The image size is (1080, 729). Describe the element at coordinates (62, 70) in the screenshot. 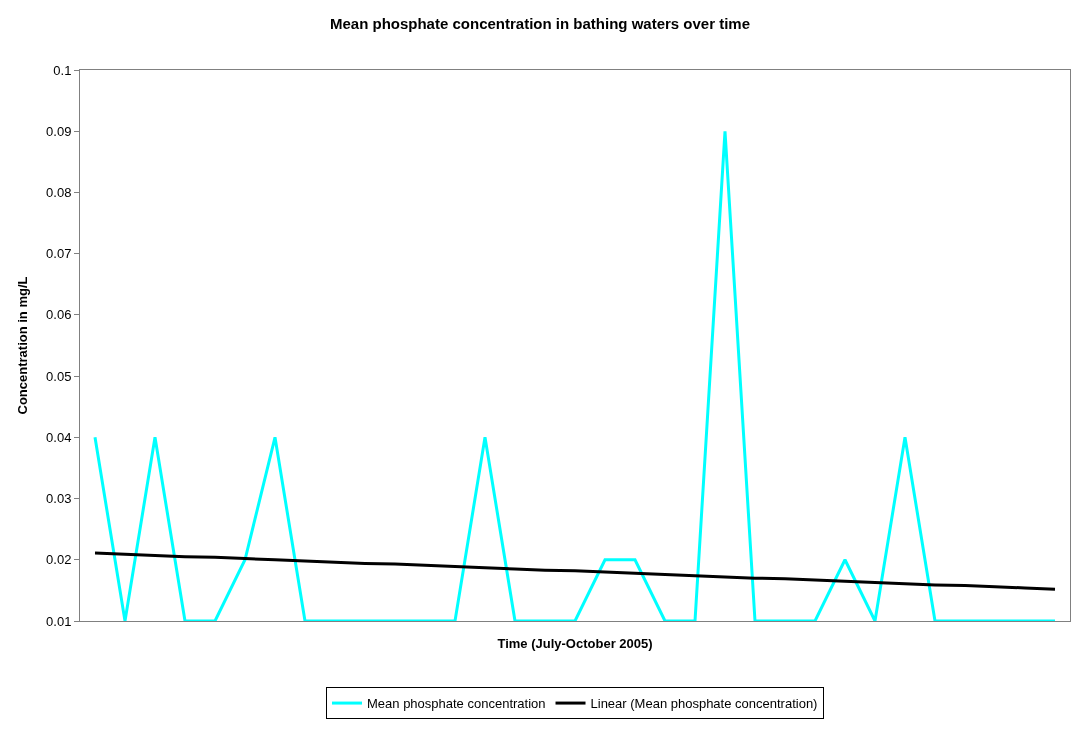

I see `y-tick-label: 0.1` at that location.